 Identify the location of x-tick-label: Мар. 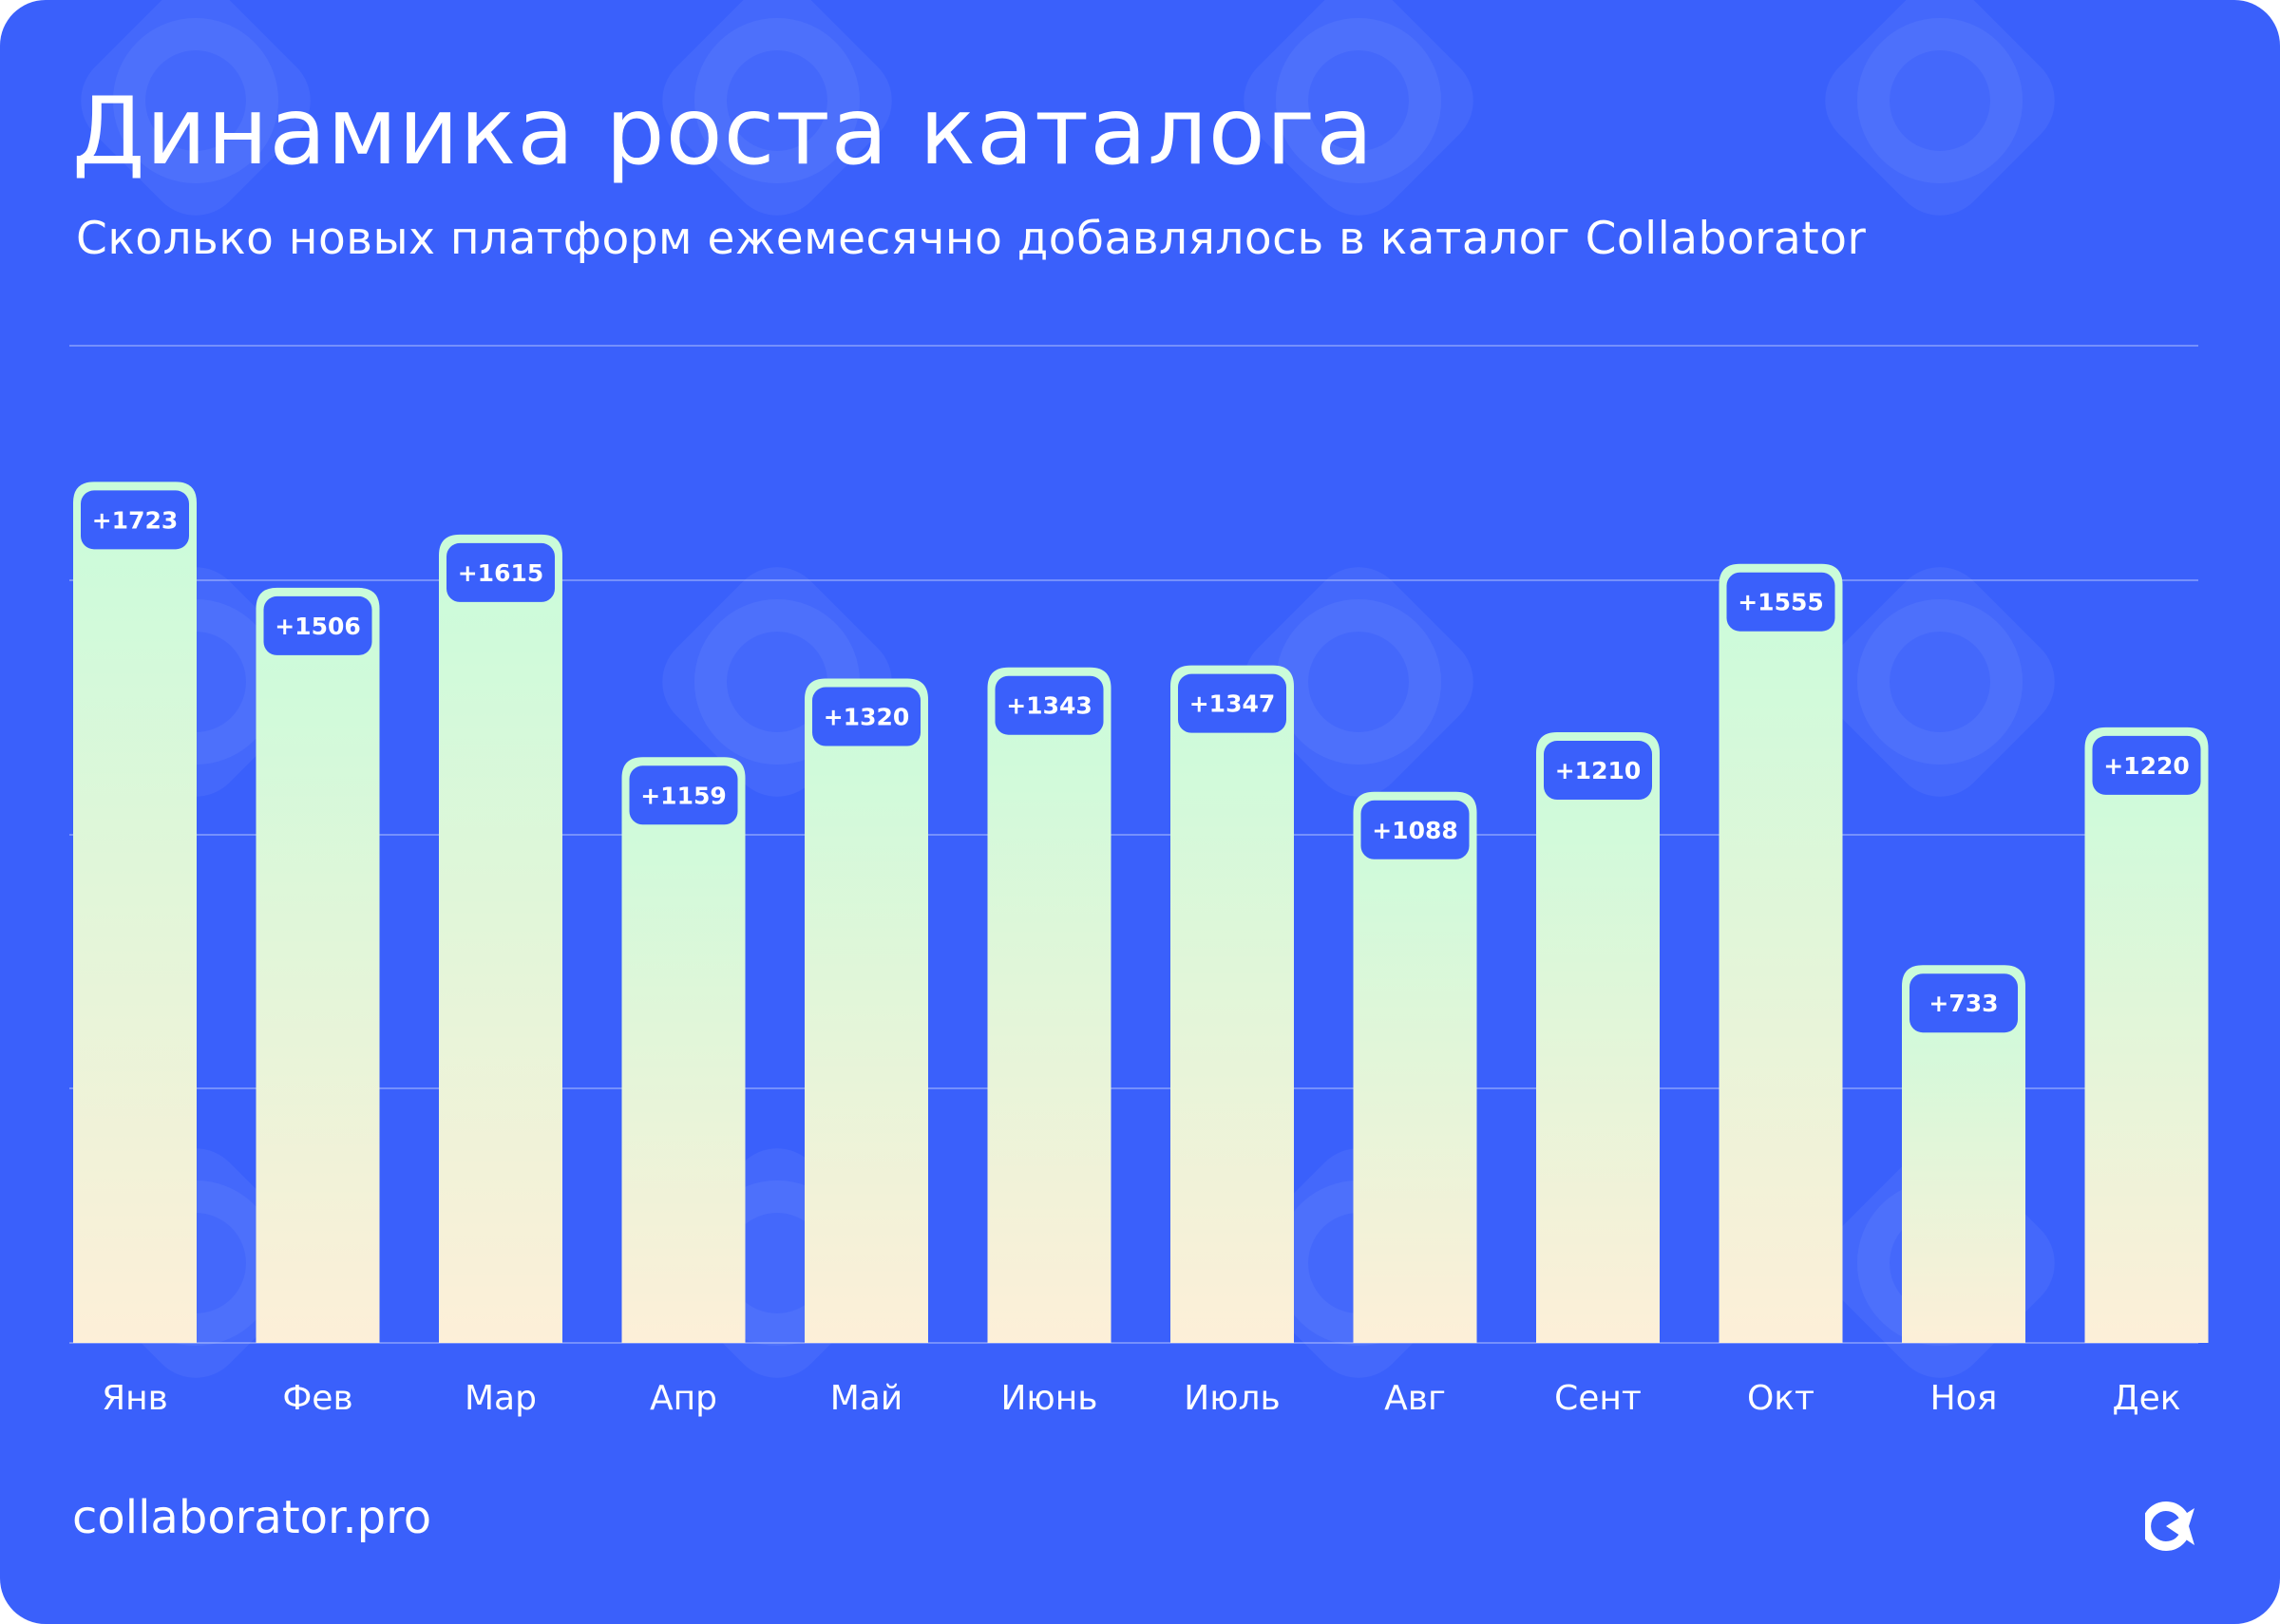
(501, 1398).